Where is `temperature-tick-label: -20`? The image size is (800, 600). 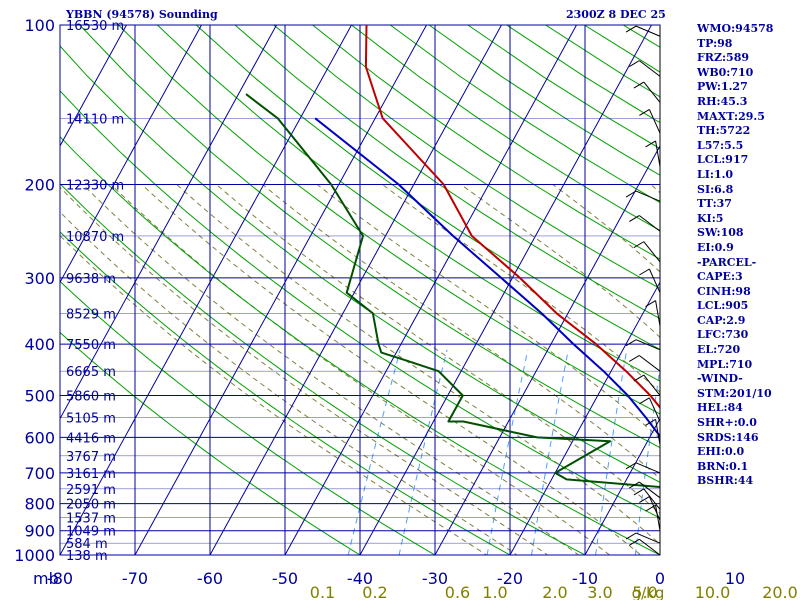
temperature-tick-label: -20 is located at coordinates (510, 578).